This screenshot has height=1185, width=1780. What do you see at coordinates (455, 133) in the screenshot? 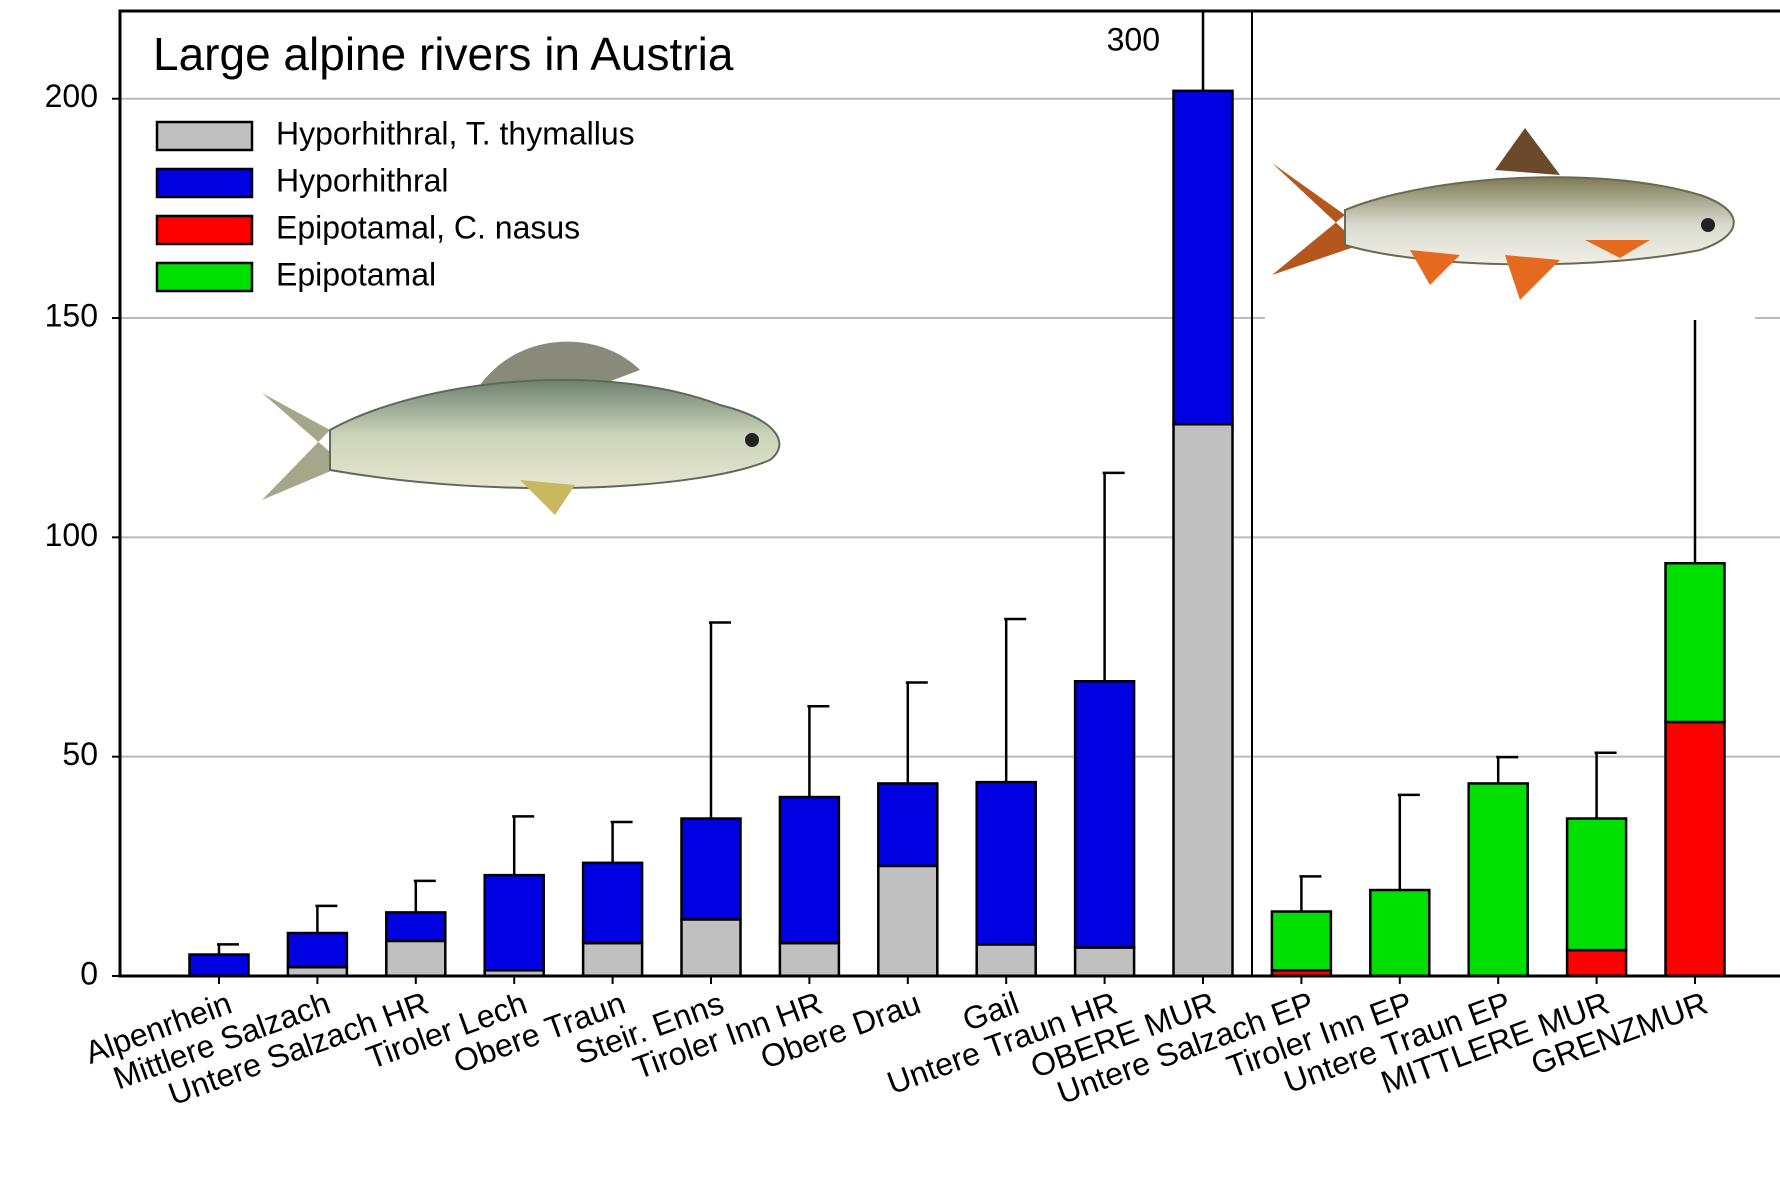
I see `legend-label: Hyporhithral, T. thymallus` at bounding box center [455, 133].